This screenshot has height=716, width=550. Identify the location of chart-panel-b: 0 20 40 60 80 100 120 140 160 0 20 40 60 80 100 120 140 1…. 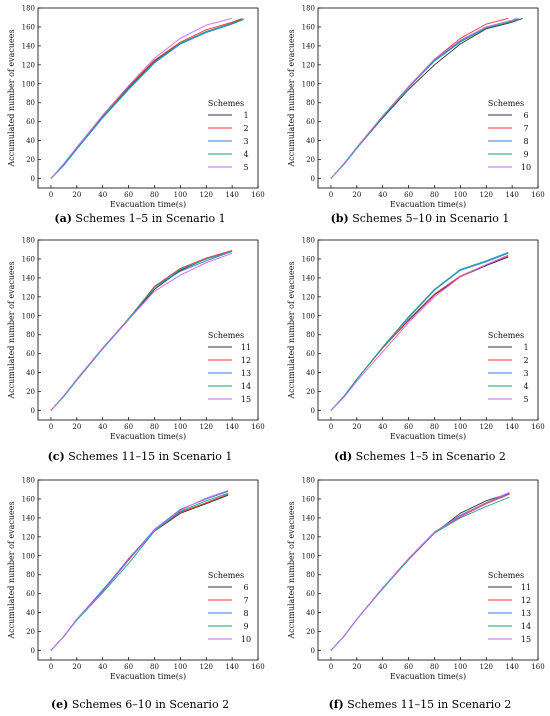
(416, 115).